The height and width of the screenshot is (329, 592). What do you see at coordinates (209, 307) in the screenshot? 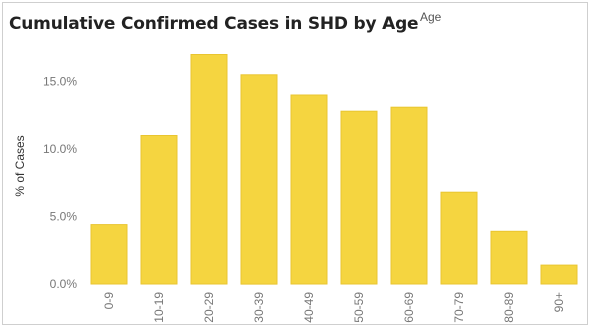
I see `x-tick-label: 20-29` at bounding box center [209, 307].